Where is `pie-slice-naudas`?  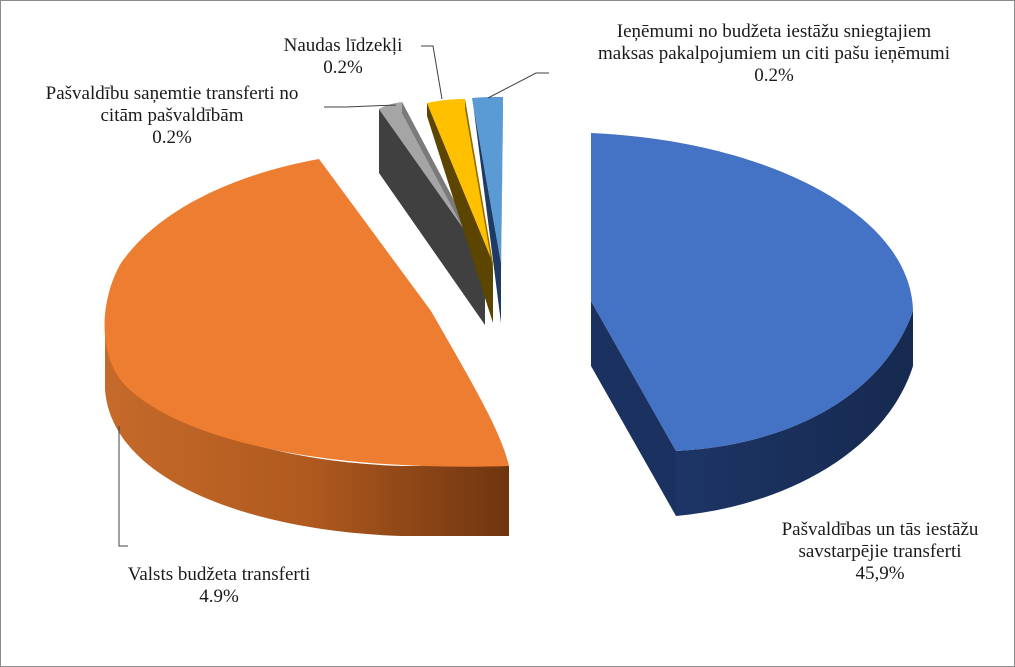
pie-slice-naudas is located at coordinates (460, 181).